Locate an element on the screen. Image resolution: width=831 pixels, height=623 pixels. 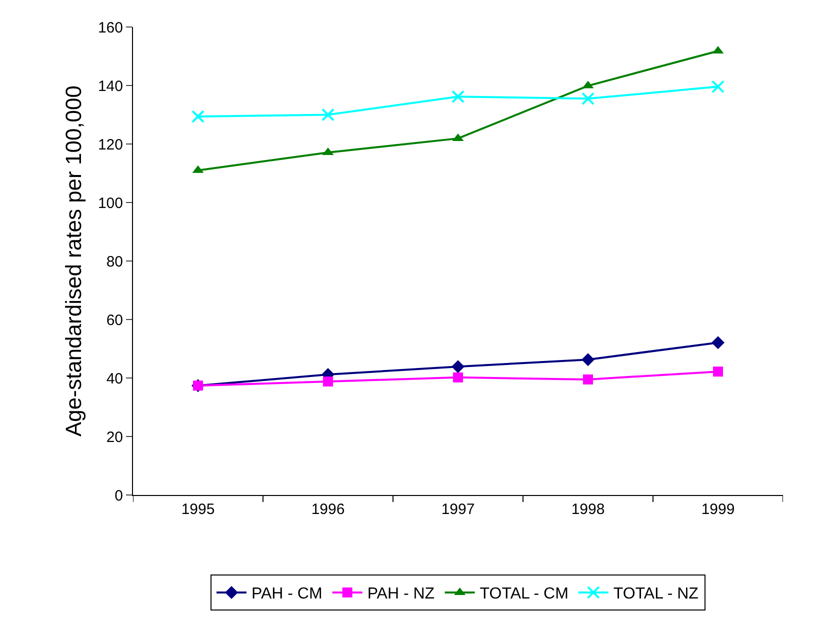
x-tick-label: 1997 is located at coordinates (458, 509).